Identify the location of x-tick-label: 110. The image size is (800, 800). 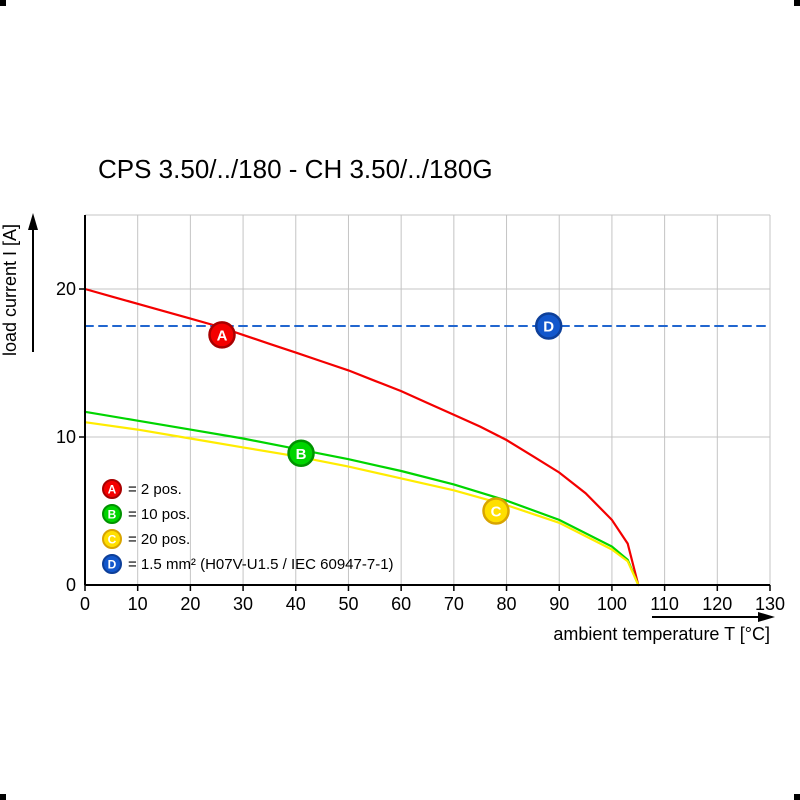
(664, 604).